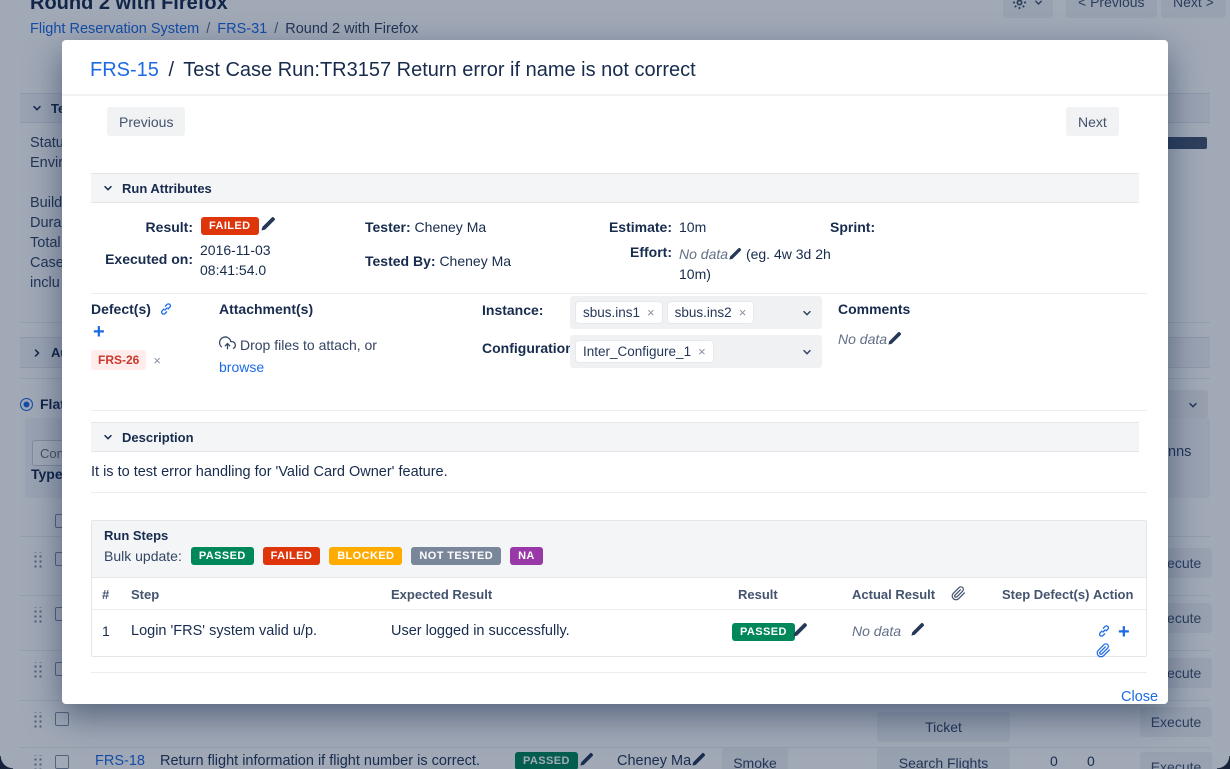  What do you see at coordinates (1140, 697) in the screenshot?
I see `close-button: Close` at bounding box center [1140, 697].